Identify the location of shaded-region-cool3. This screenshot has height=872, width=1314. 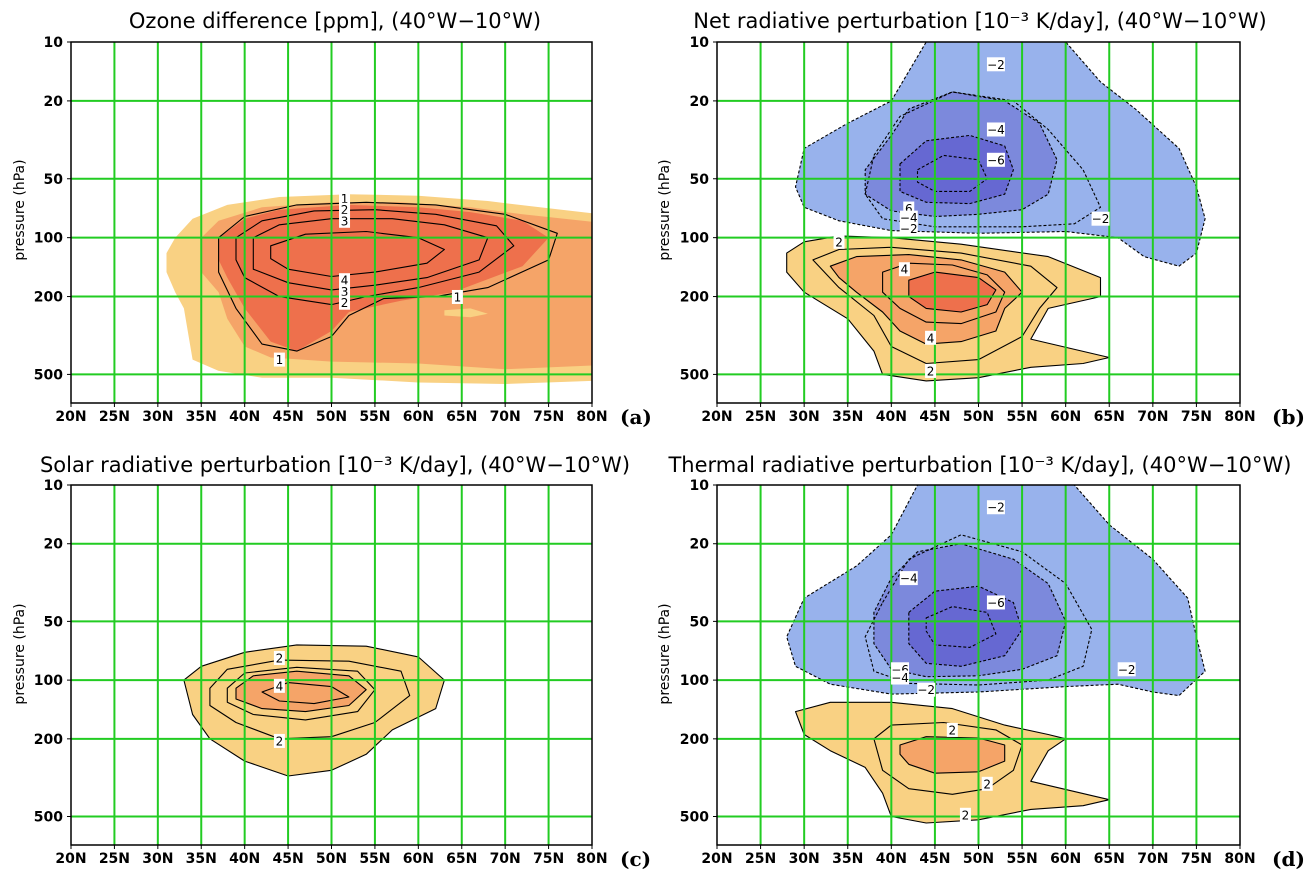
(957, 169).